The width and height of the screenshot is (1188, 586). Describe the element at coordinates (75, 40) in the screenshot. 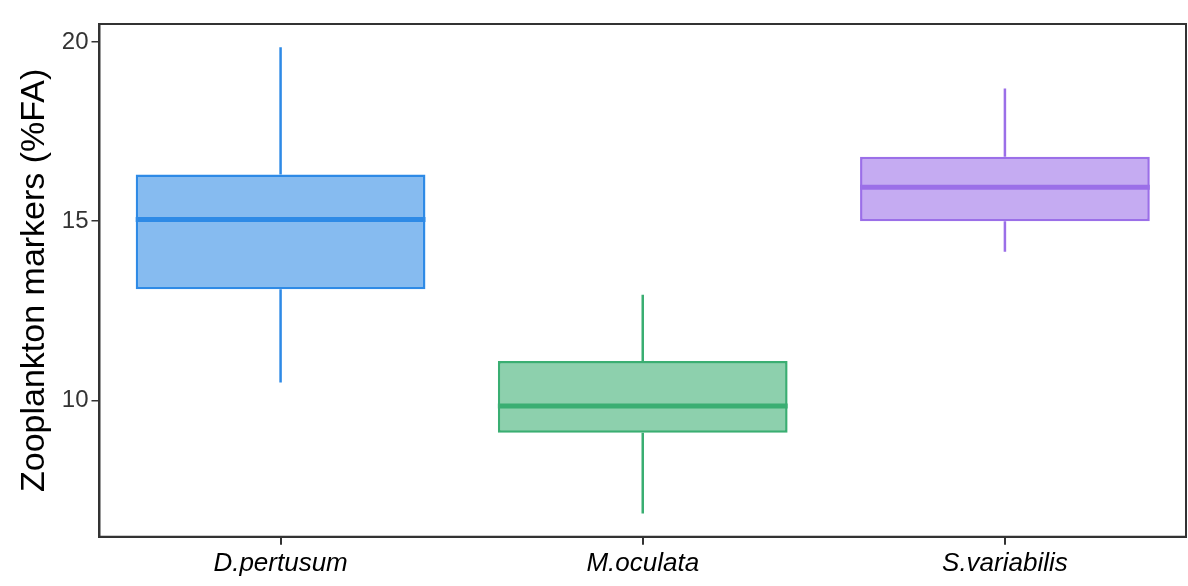

I see `y-tick-label: 20` at that location.